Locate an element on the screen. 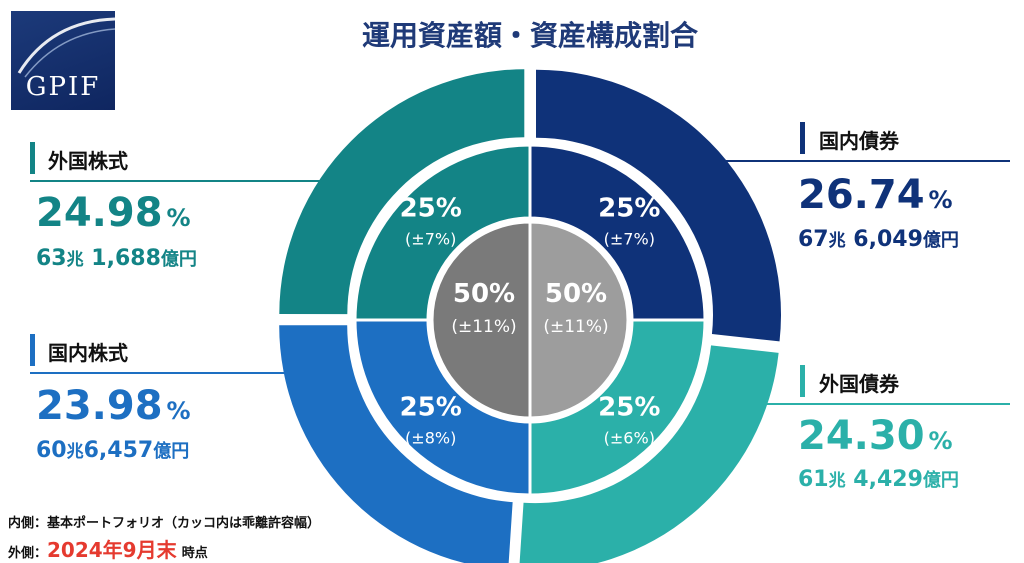 Image resolution: width=1024 pixels, height=563 pixels. foreign-bonds-underline is located at coordinates (857, 404).